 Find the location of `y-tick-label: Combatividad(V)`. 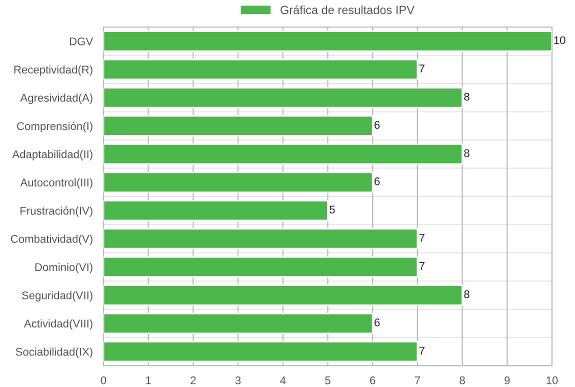

y-tick-label: Combatividad(V) is located at coordinates (51, 240).